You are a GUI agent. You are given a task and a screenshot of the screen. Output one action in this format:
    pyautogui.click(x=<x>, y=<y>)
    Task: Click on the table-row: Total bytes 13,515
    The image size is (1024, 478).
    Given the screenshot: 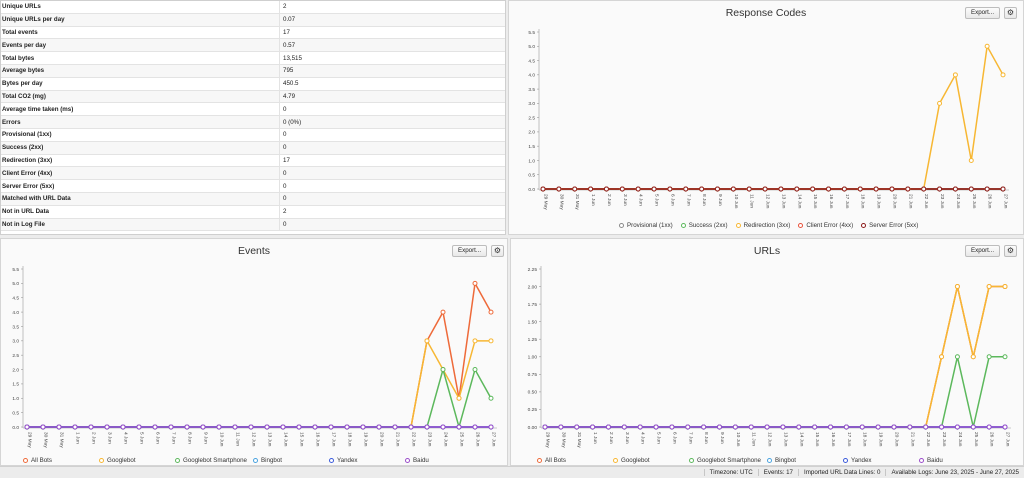 What is the action you would take?
    pyautogui.click(x=253, y=58)
    